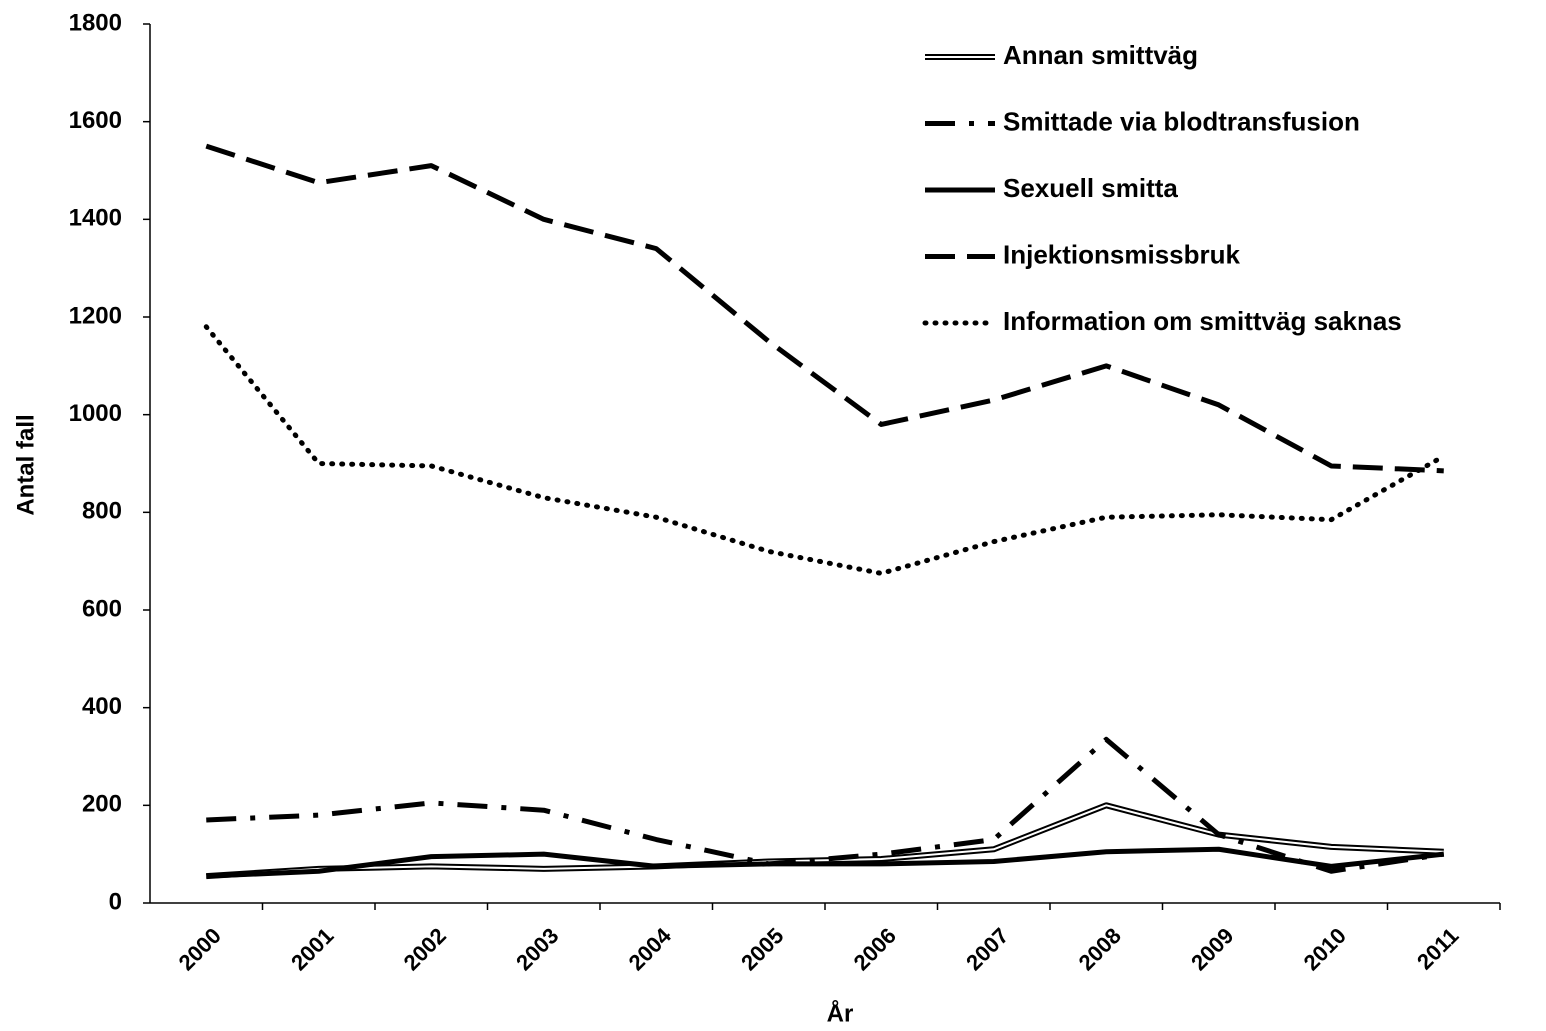 The image size is (1546, 1031). I want to click on x-tick-label: 2004, so click(650, 948).